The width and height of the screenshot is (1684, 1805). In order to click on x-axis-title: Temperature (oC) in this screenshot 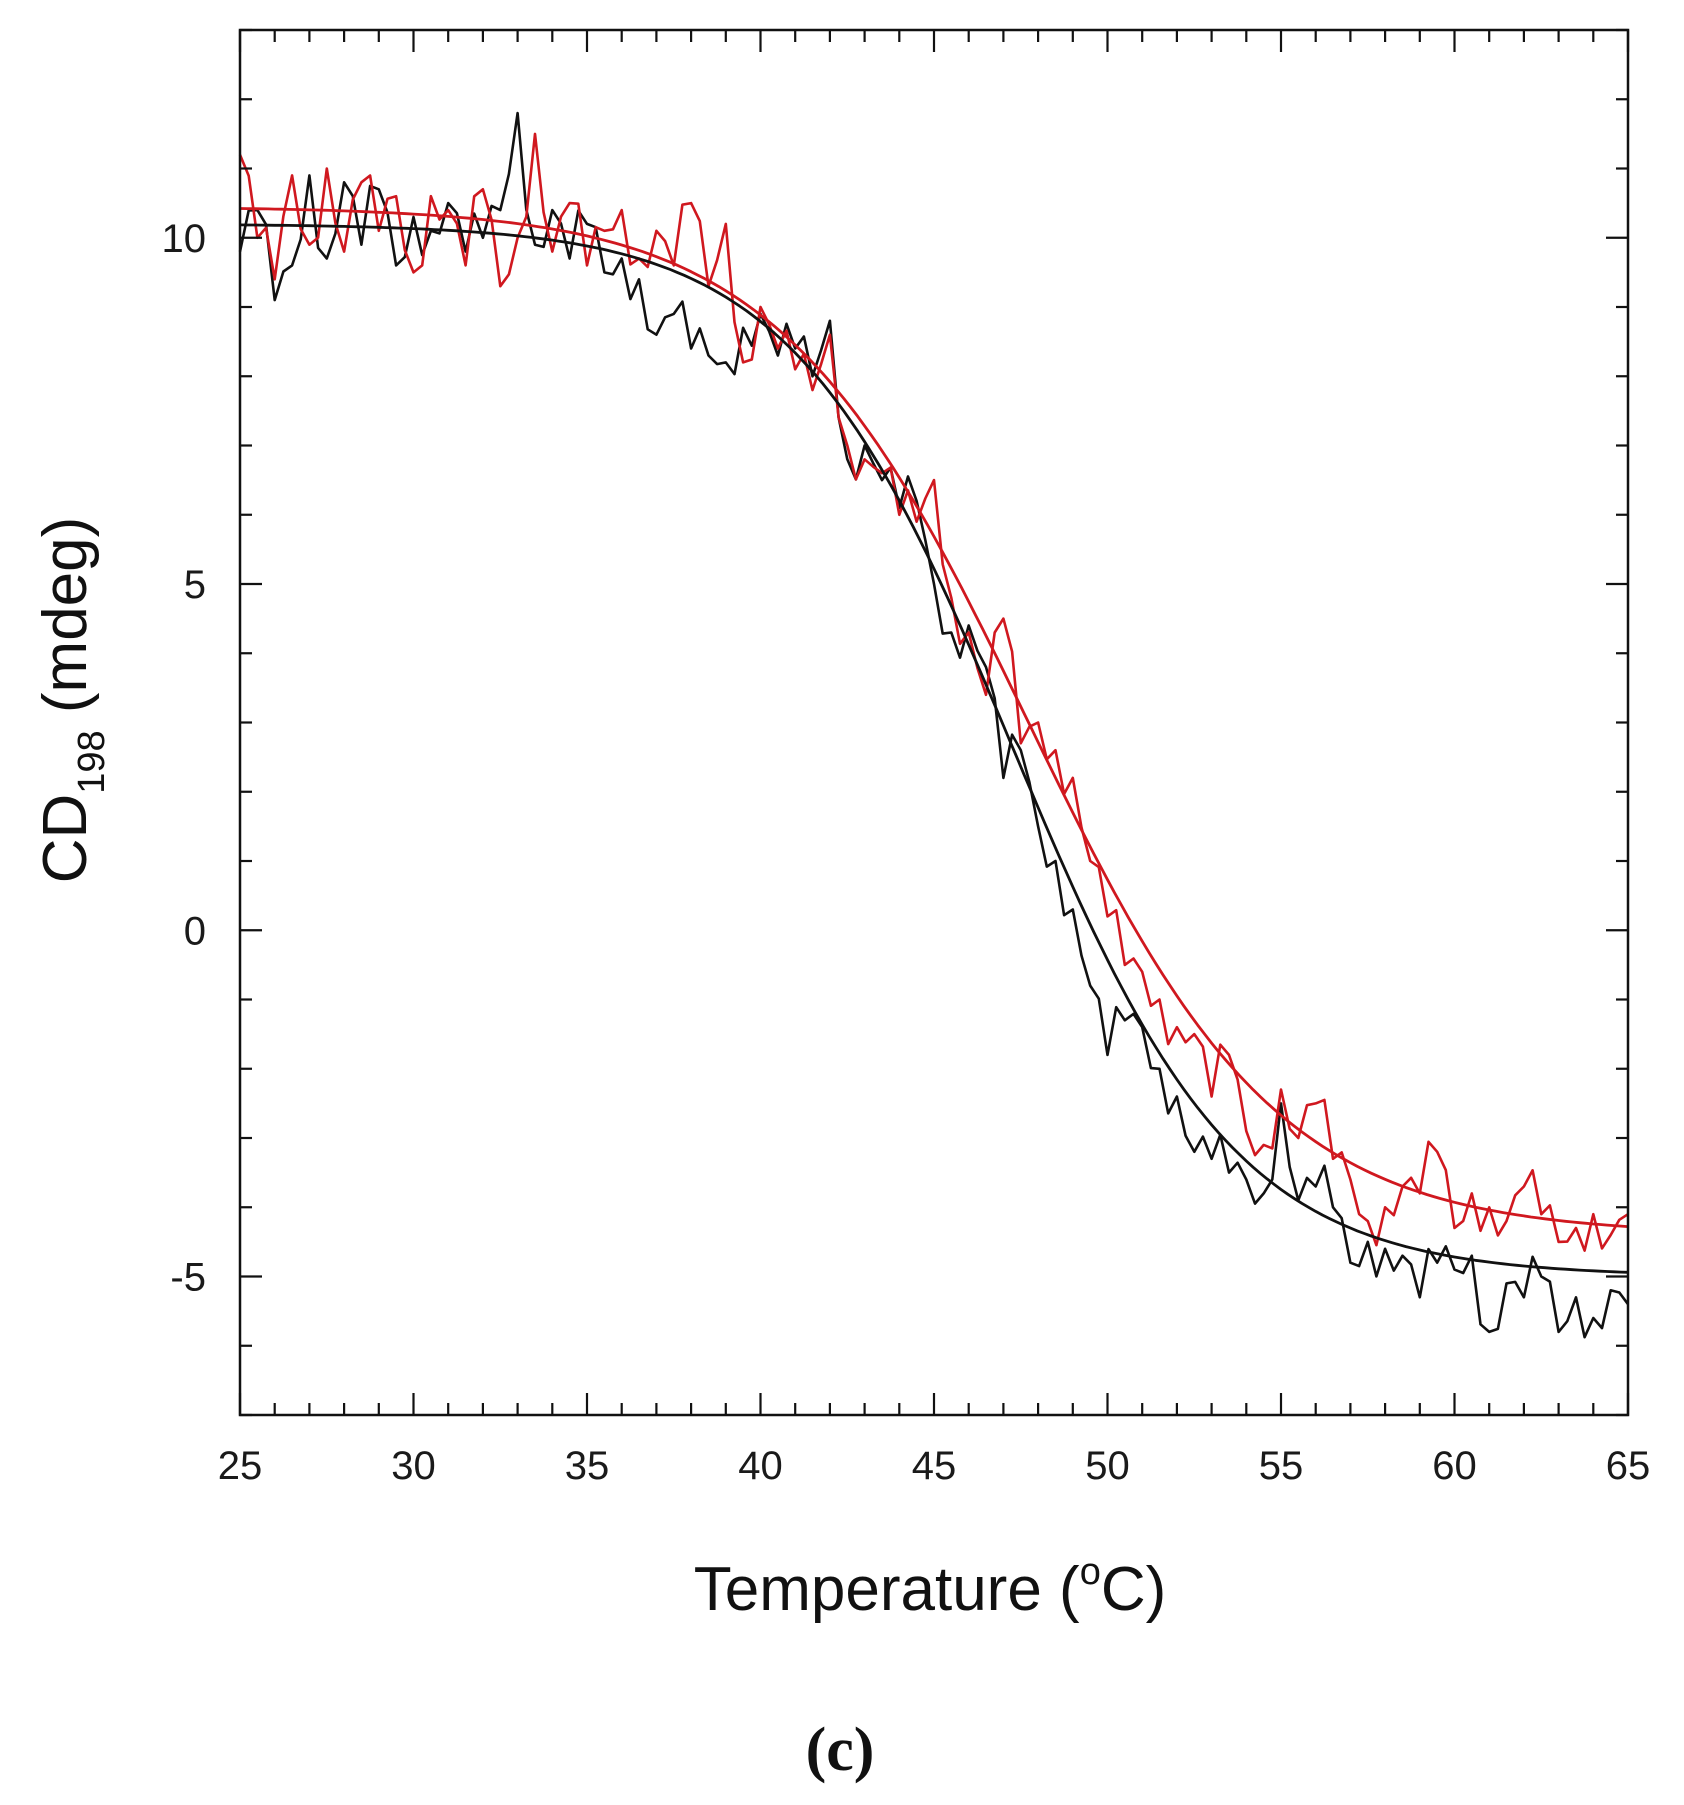, I will do `click(930, 1587)`.